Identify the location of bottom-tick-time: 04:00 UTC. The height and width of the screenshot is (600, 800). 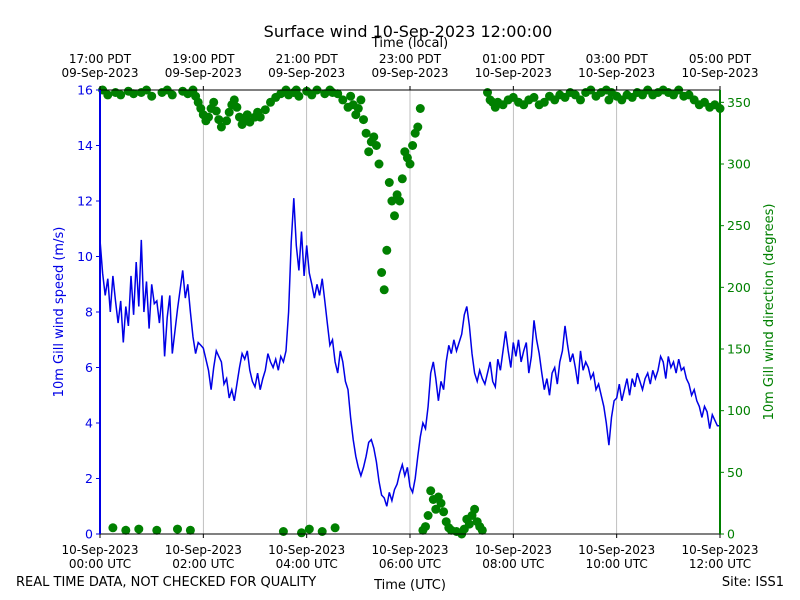
(307, 564).